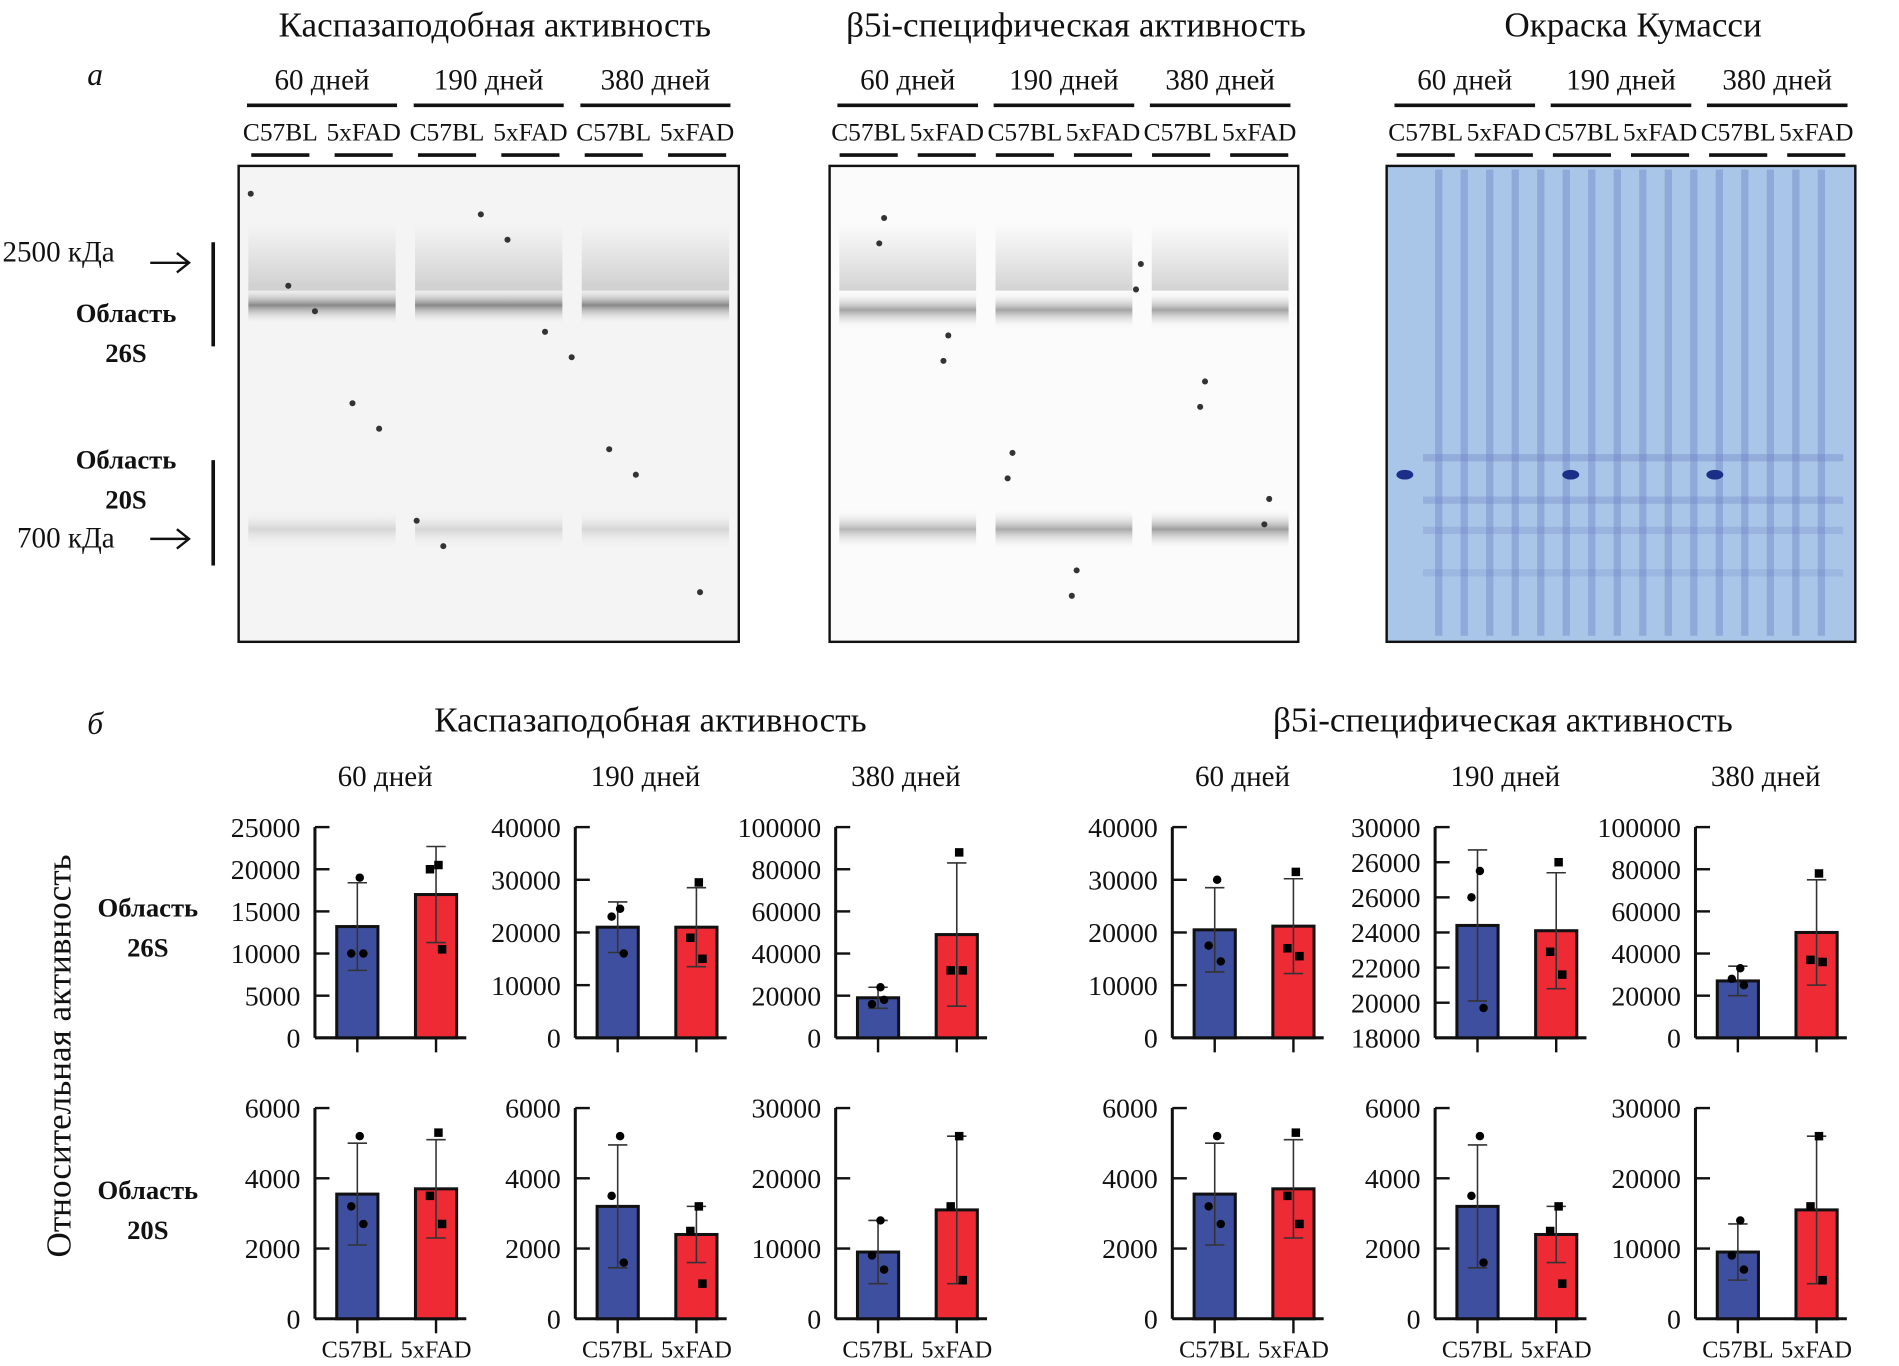 This screenshot has height=1366, width=1899. Describe the element at coordinates (1633, 573) in the screenshot. I see `coomassie-band` at that location.